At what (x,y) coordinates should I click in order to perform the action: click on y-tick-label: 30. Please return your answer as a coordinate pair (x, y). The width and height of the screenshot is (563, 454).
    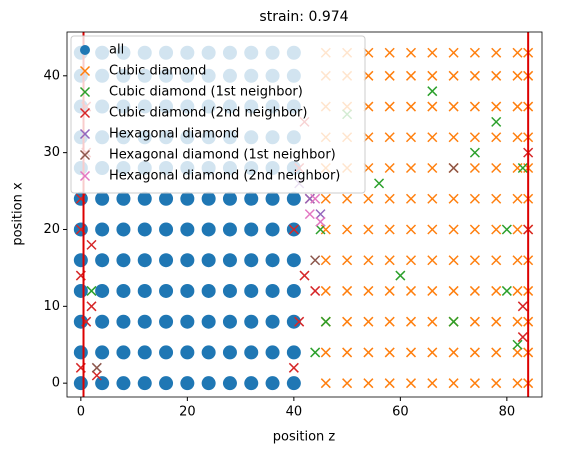
    Looking at the image, I should click on (51, 152).